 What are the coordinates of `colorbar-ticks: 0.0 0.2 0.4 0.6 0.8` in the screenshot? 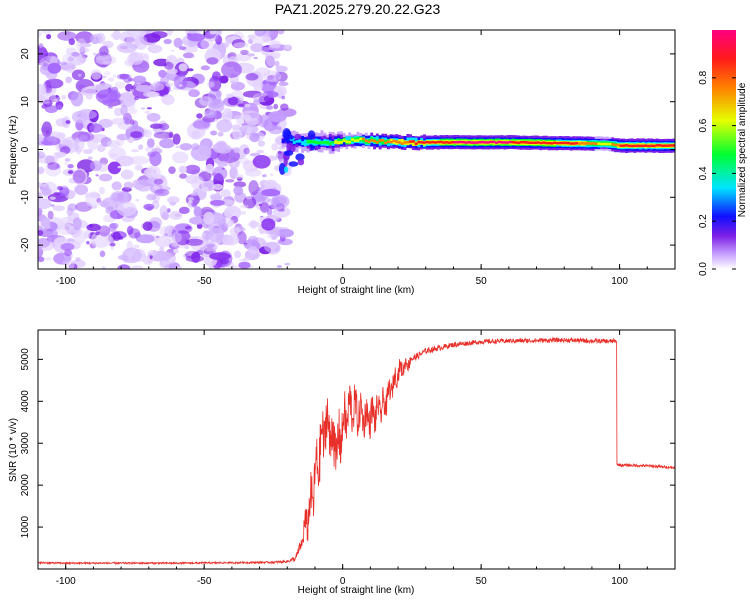 It's located at (717, 173).